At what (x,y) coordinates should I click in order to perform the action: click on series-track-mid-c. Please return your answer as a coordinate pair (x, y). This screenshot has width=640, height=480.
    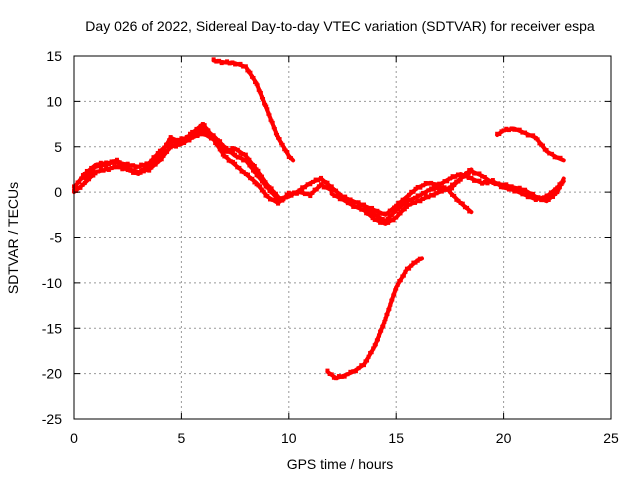
    Looking at the image, I should click on (417, 196).